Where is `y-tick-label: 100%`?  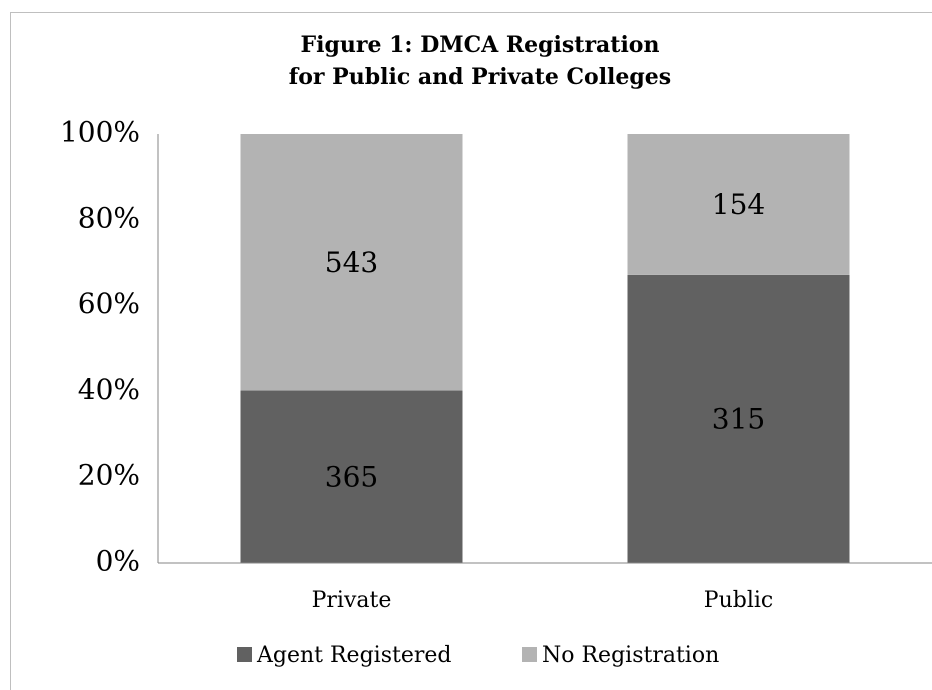 y-tick-label: 100% is located at coordinates (100, 132).